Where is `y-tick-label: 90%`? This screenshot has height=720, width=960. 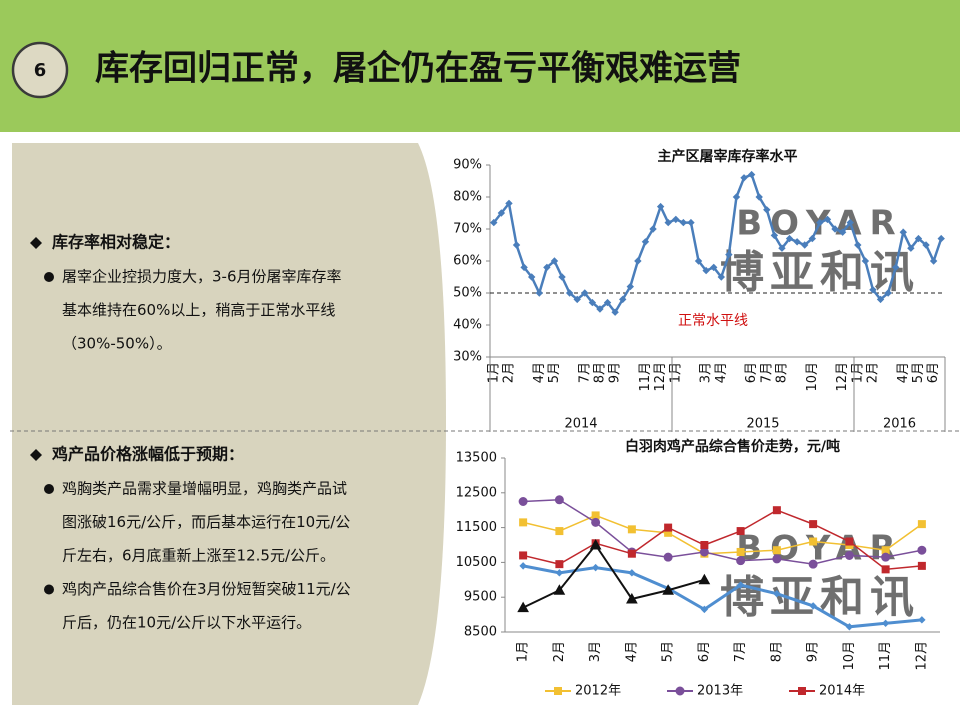
y-tick-label: 90% is located at coordinates (467, 165).